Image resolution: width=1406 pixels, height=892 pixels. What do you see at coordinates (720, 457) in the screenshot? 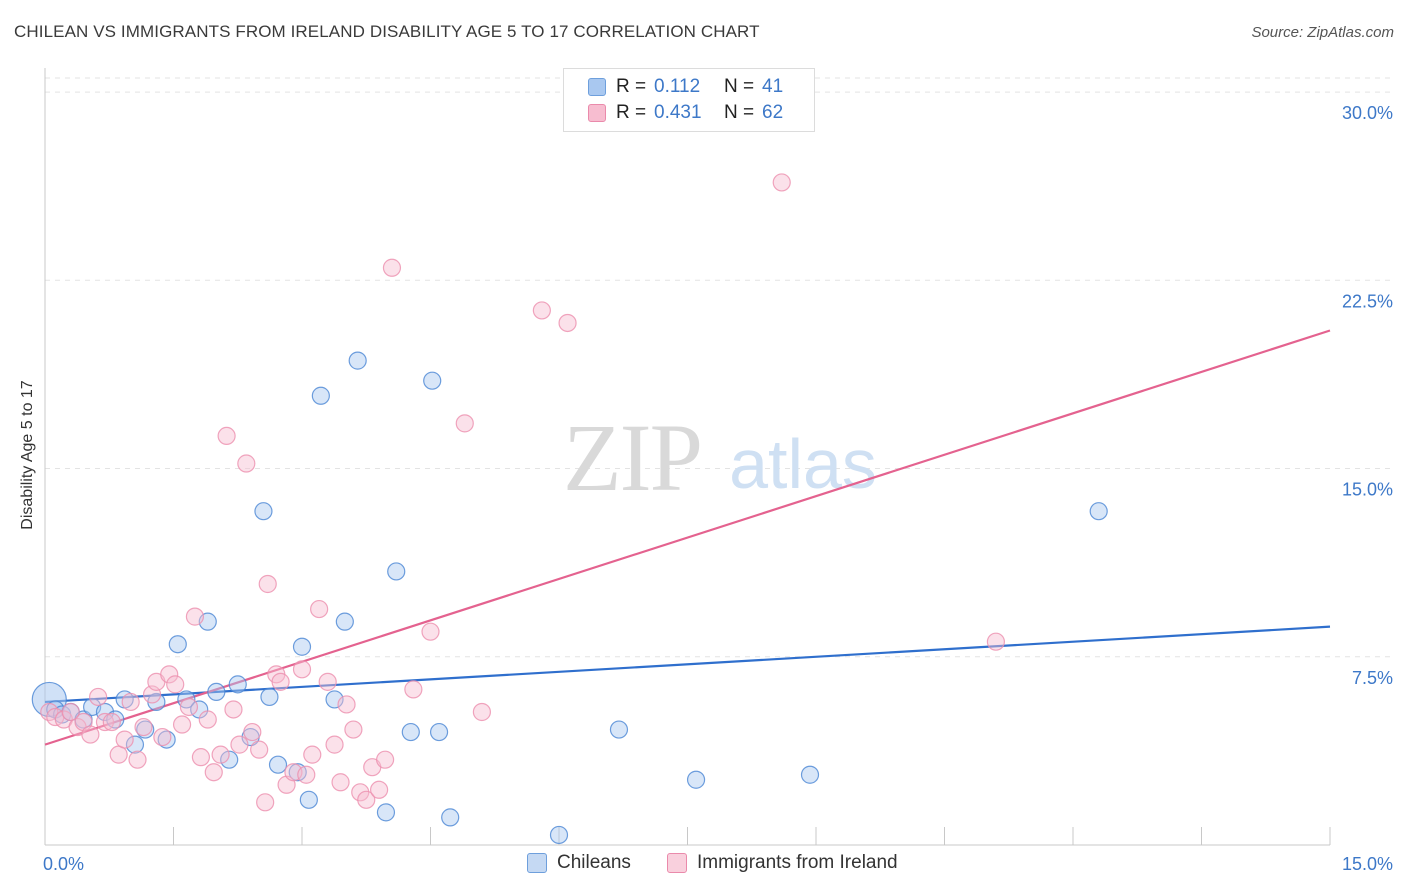
I see `watermark: ZIP atlas` at bounding box center [720, 457].